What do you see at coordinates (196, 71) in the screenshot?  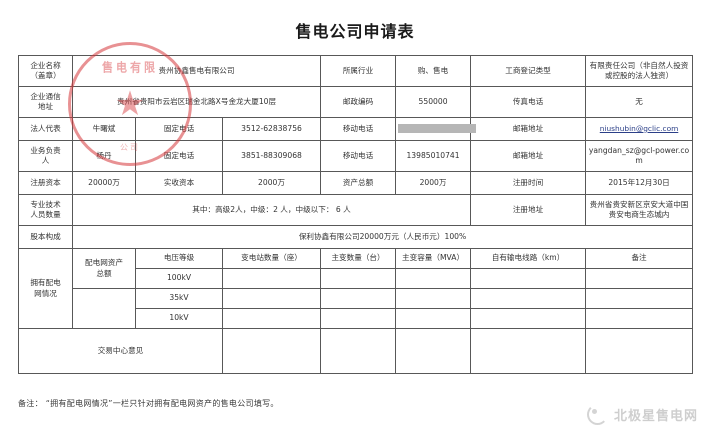 I see `value-company-name: 贵州协鑫售电有限公司` at bounding box center [196, 71].